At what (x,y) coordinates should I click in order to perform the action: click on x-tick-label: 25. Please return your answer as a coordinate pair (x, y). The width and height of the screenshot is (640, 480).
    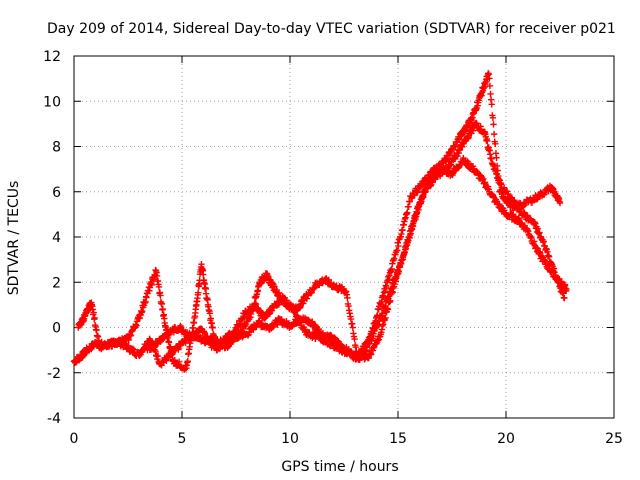
    Looking at the image, I should click on (614, 439).